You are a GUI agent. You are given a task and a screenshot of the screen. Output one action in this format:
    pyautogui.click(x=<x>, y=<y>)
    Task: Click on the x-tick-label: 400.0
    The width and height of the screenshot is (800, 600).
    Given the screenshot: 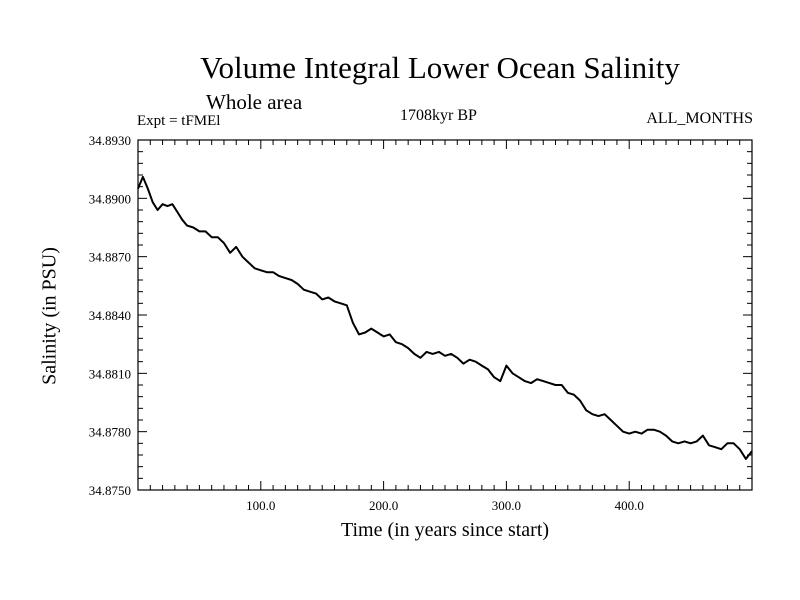 What is the action you would take?
    pyautogui.click(x=629, y=505)
    